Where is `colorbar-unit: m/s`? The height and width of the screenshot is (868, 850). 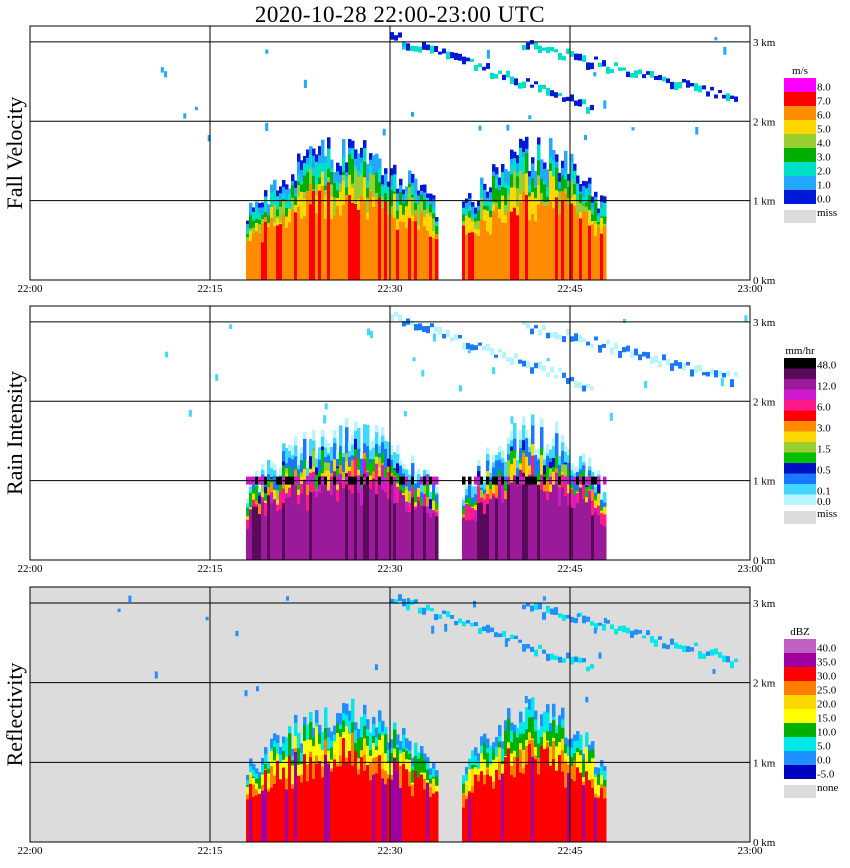 colorbar-unit: m/s is located at coordinates (800, 71).